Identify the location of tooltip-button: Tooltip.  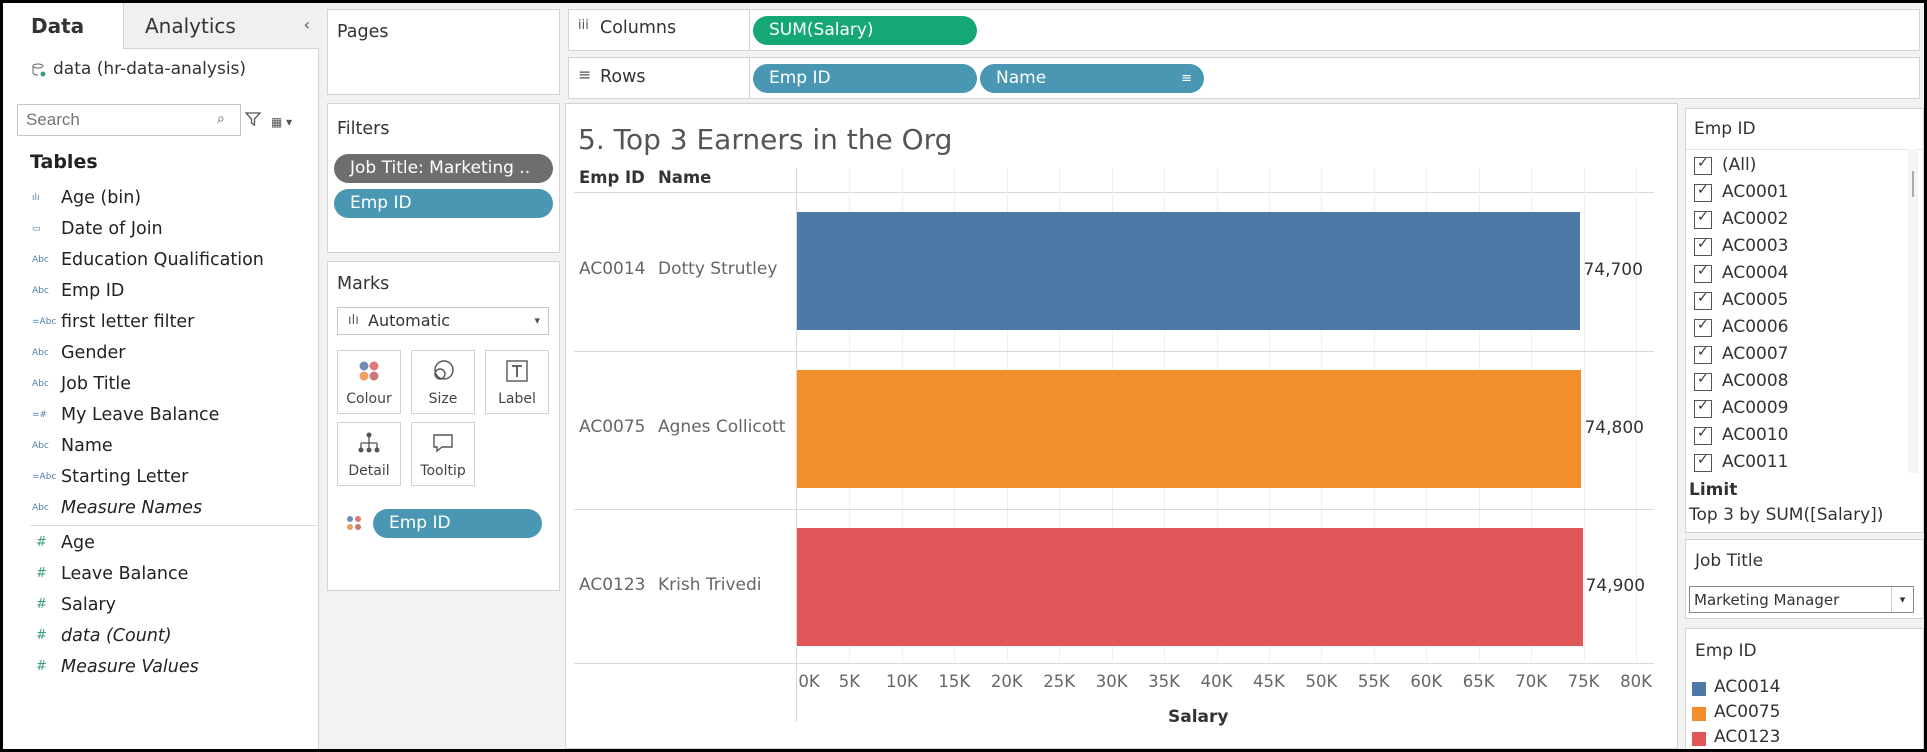
(443, 454).